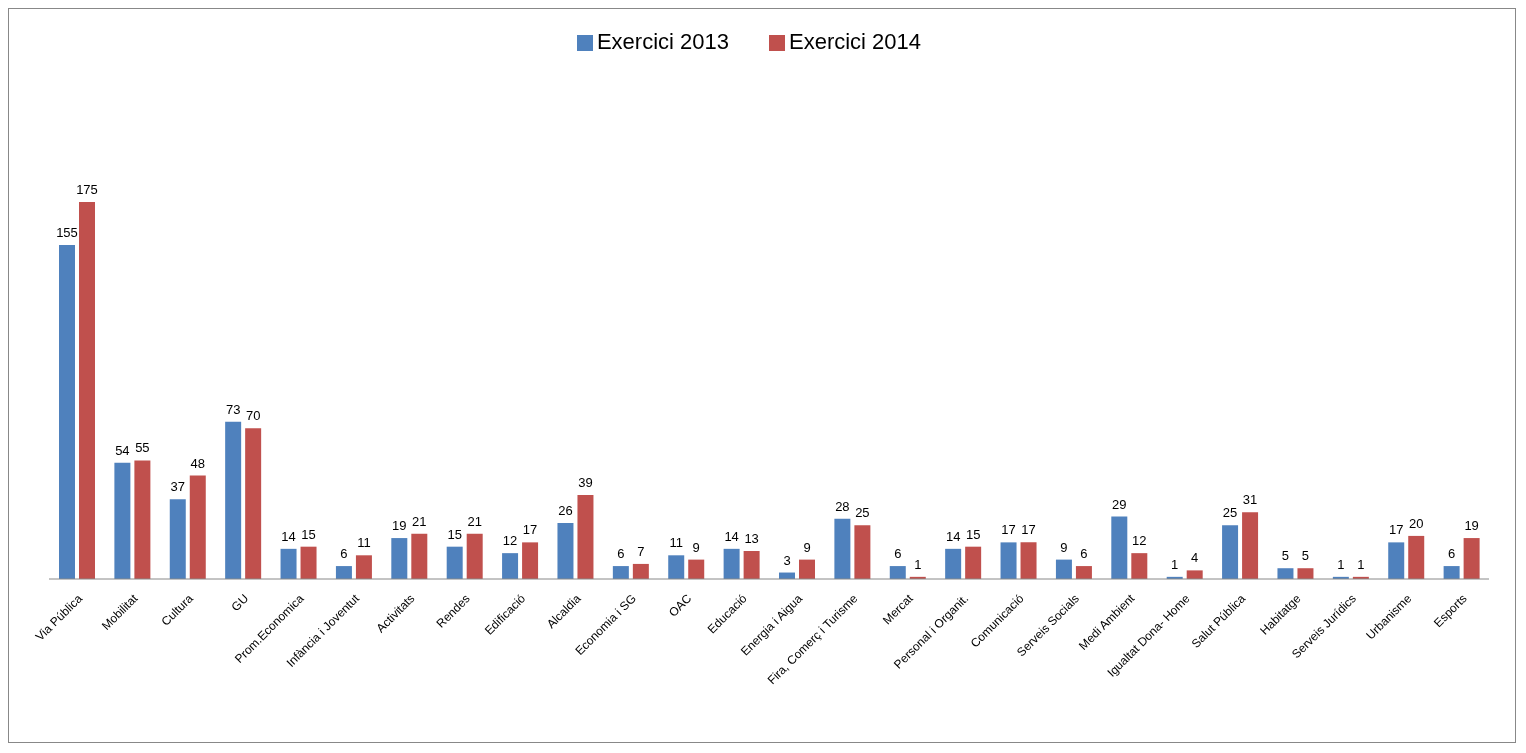  Describe the element at coordinates (1416, 523) in the screenshot. I see `data-label: 20` at that location.